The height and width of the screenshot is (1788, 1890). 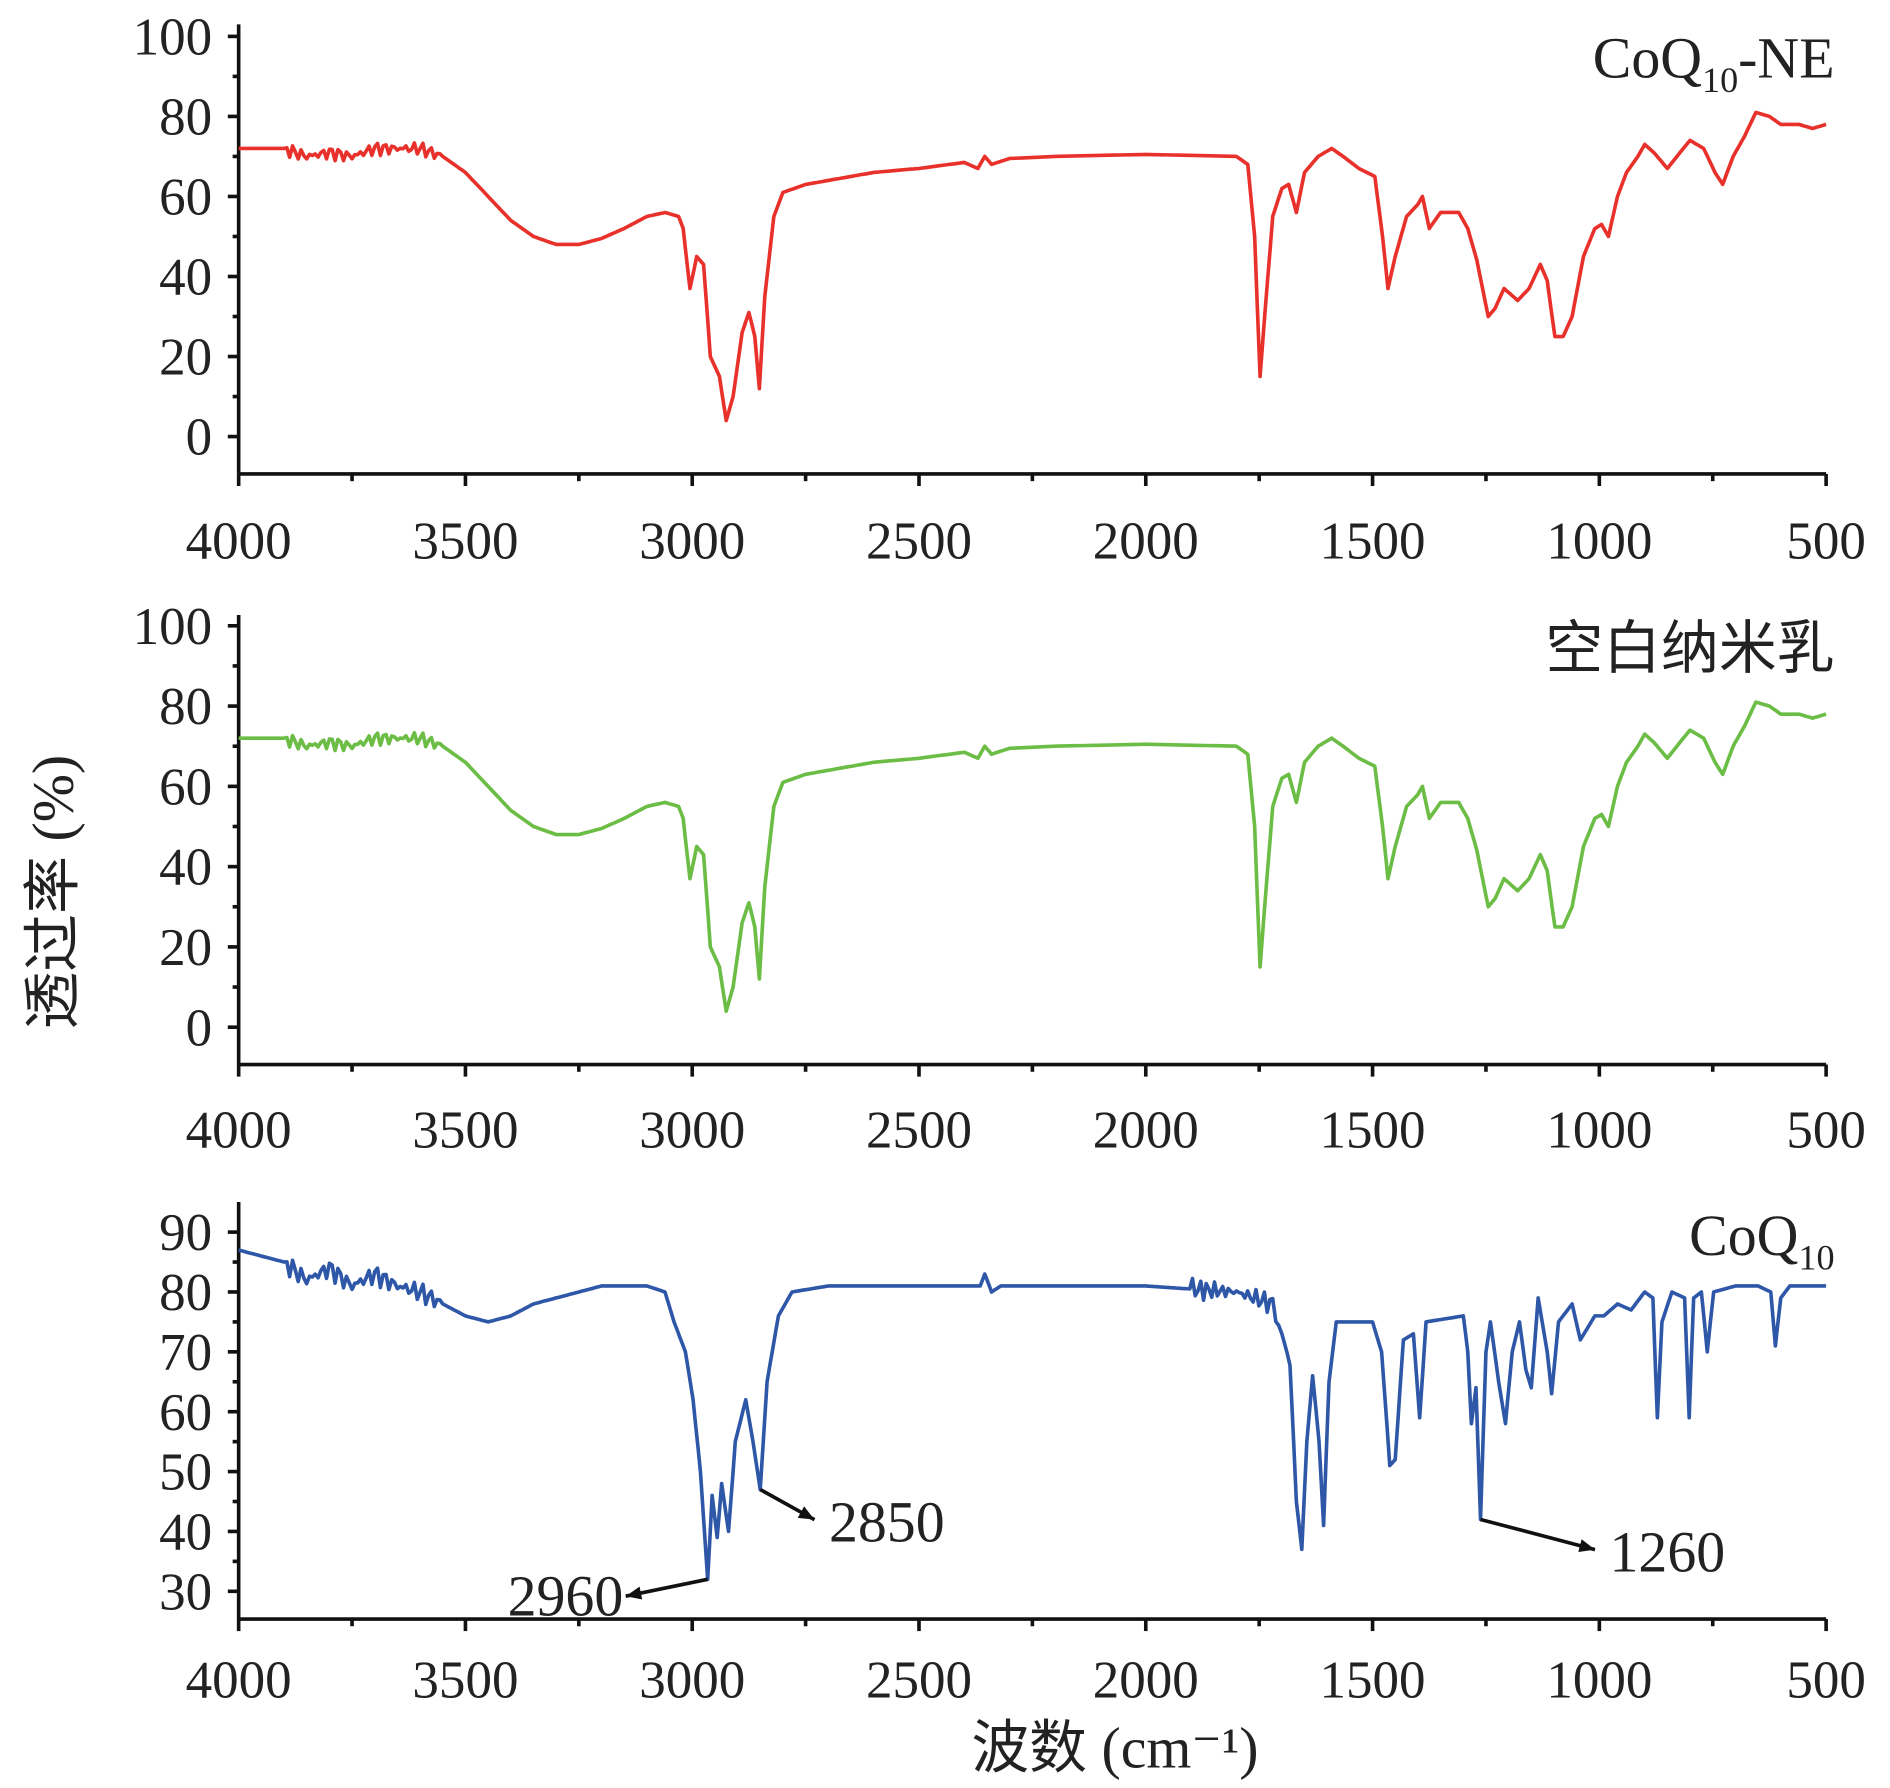 I want to click on peak-annotation: 2850, so click(x=887, y=1521).